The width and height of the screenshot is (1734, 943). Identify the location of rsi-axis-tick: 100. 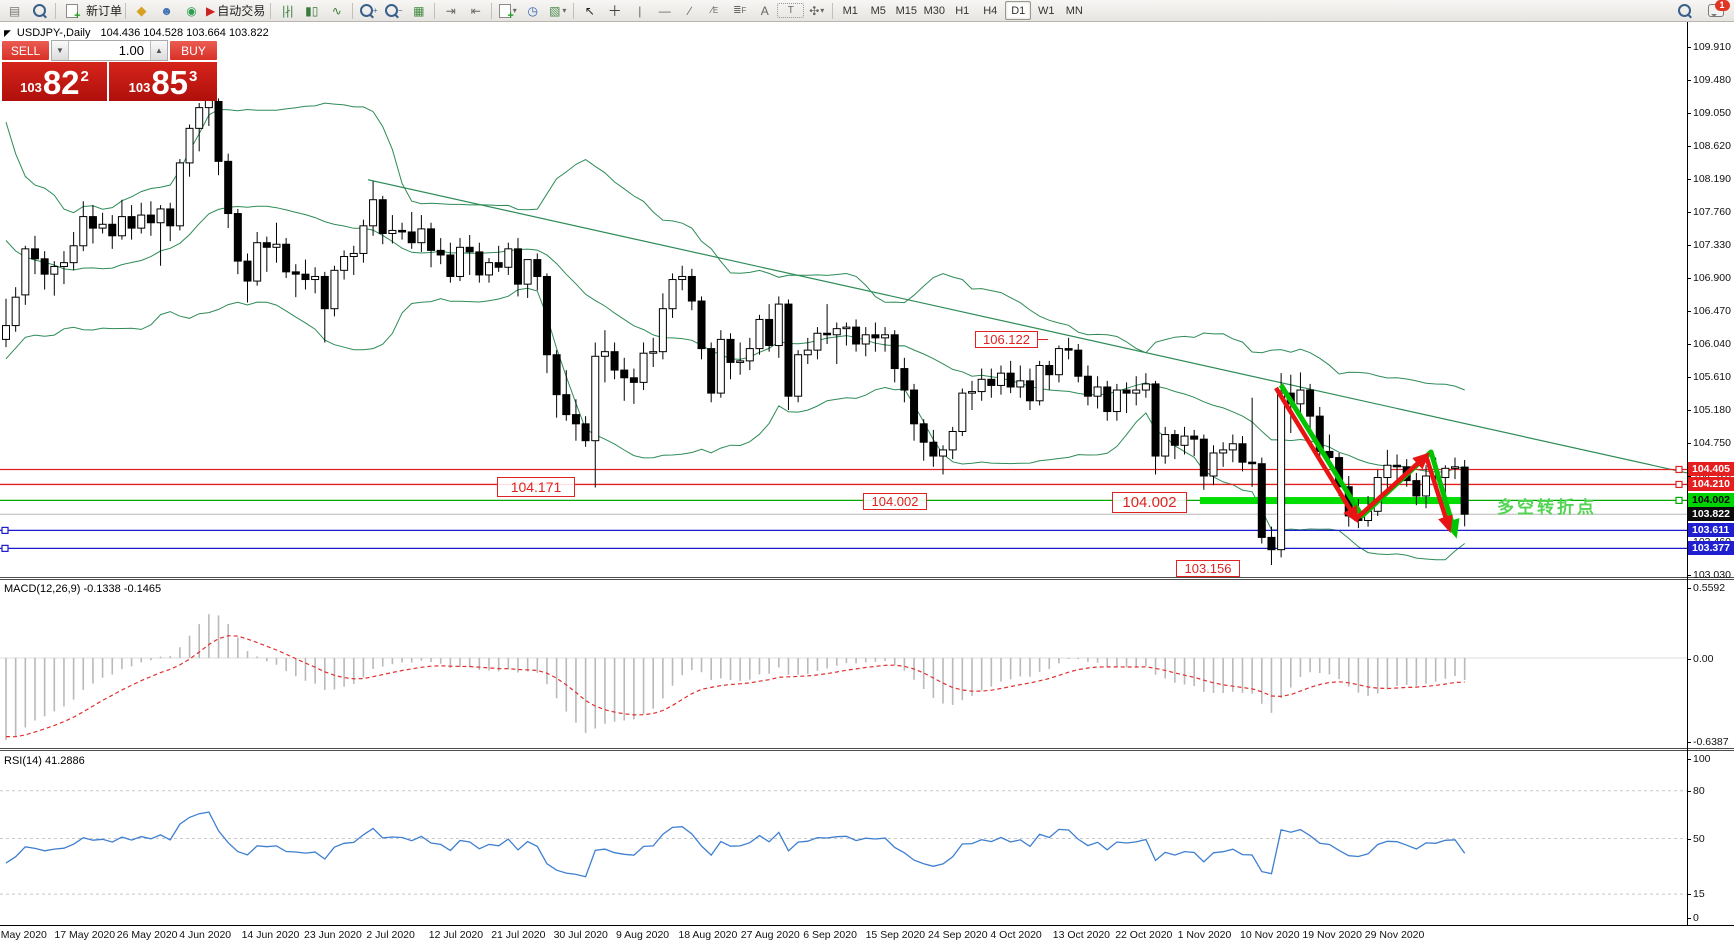
(1702, 759).